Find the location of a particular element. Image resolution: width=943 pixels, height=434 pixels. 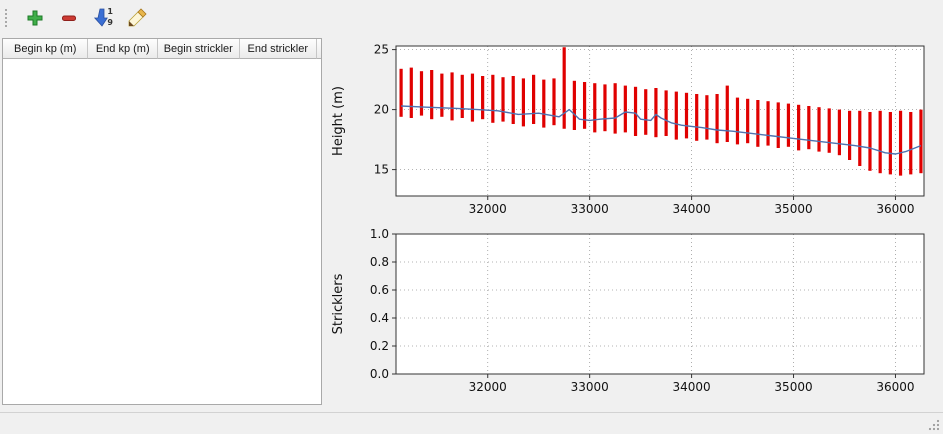

column-header-end-strickler: End strickler is located at coordinates (278, 49).